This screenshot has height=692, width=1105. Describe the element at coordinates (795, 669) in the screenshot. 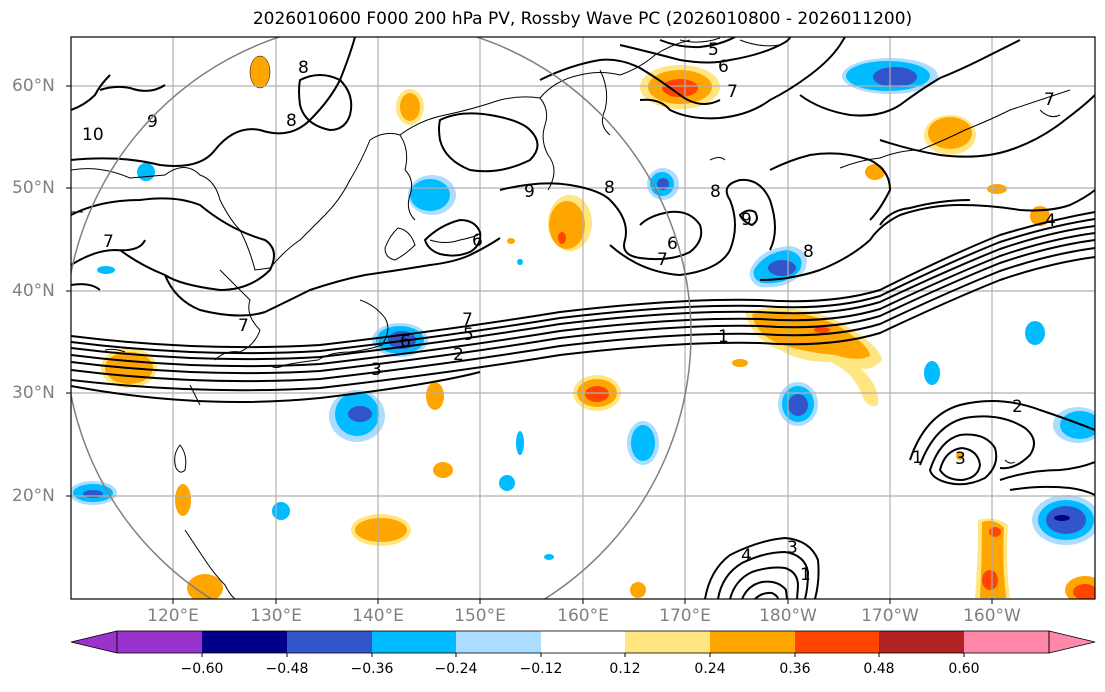

I see `colorbar-tick-label: 0.36` at that location.